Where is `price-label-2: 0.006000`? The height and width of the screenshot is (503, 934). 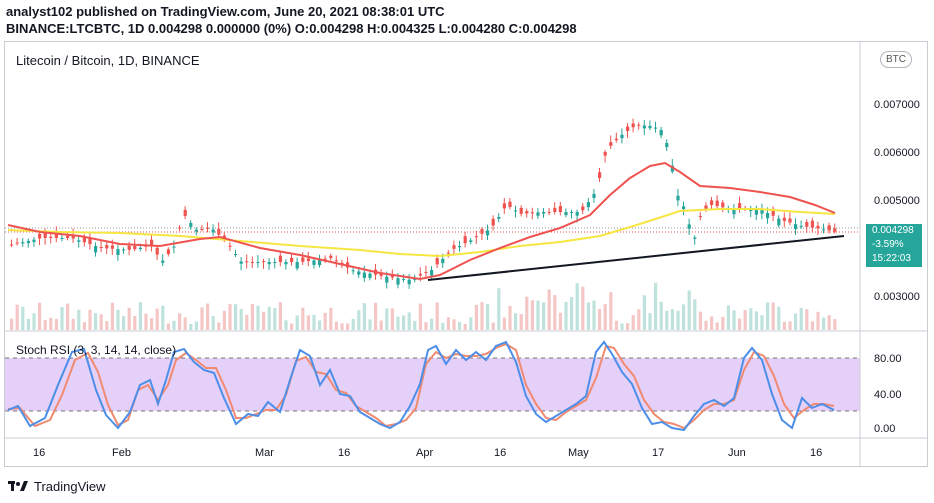 price-label-2: 0.006000 is located at coordinates (897, 153).